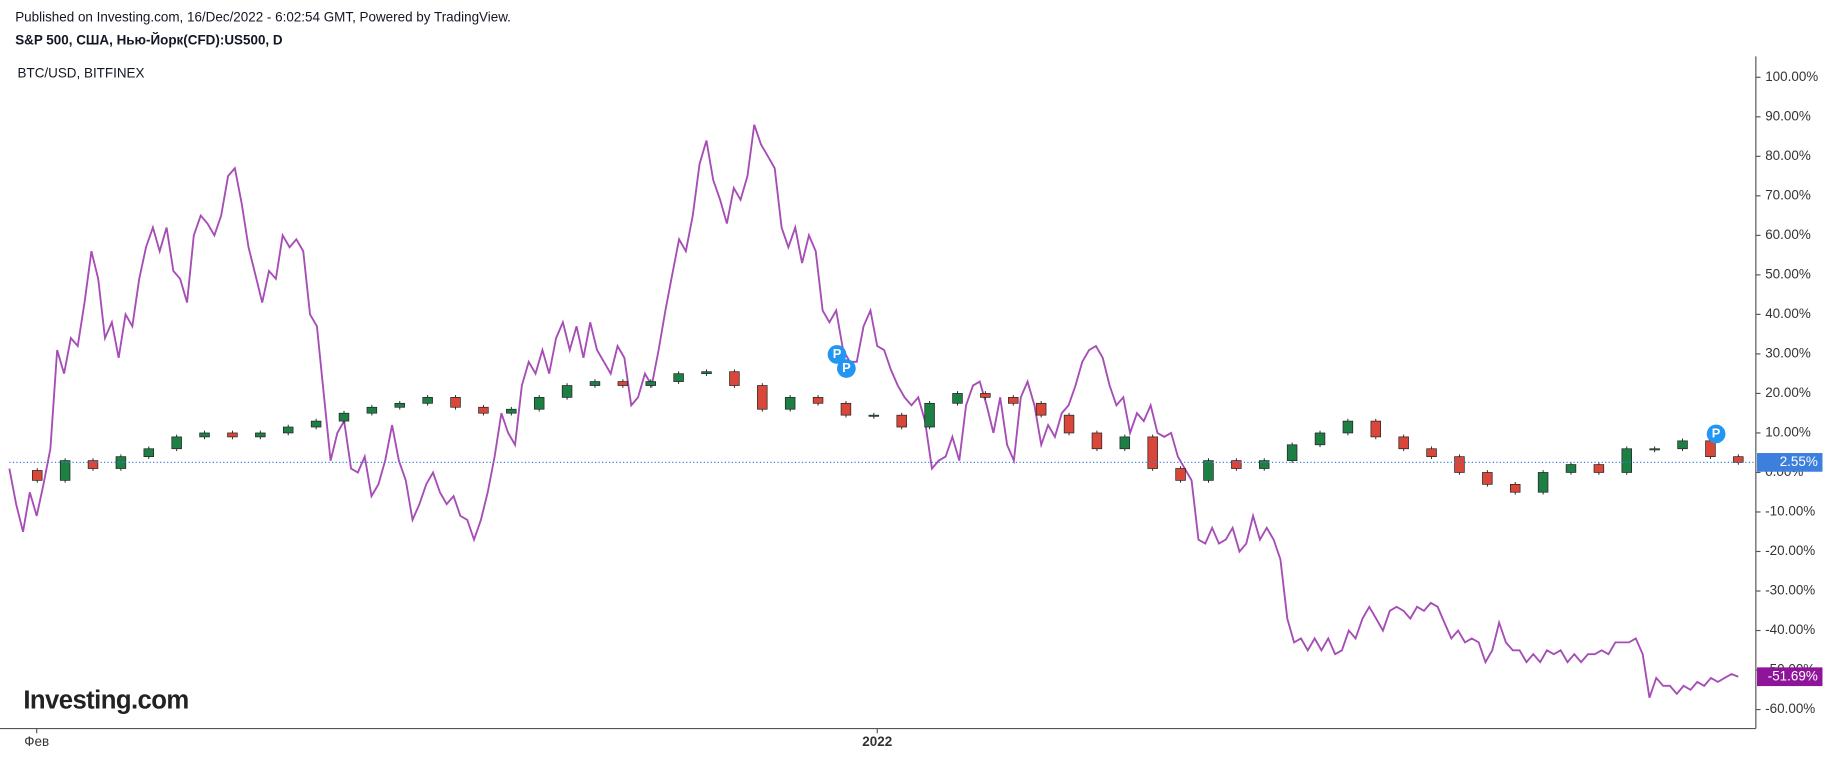 This screenshot has height=758, width=1833. I want to click on last-value-label: -51.69%, so click(1793, 675).